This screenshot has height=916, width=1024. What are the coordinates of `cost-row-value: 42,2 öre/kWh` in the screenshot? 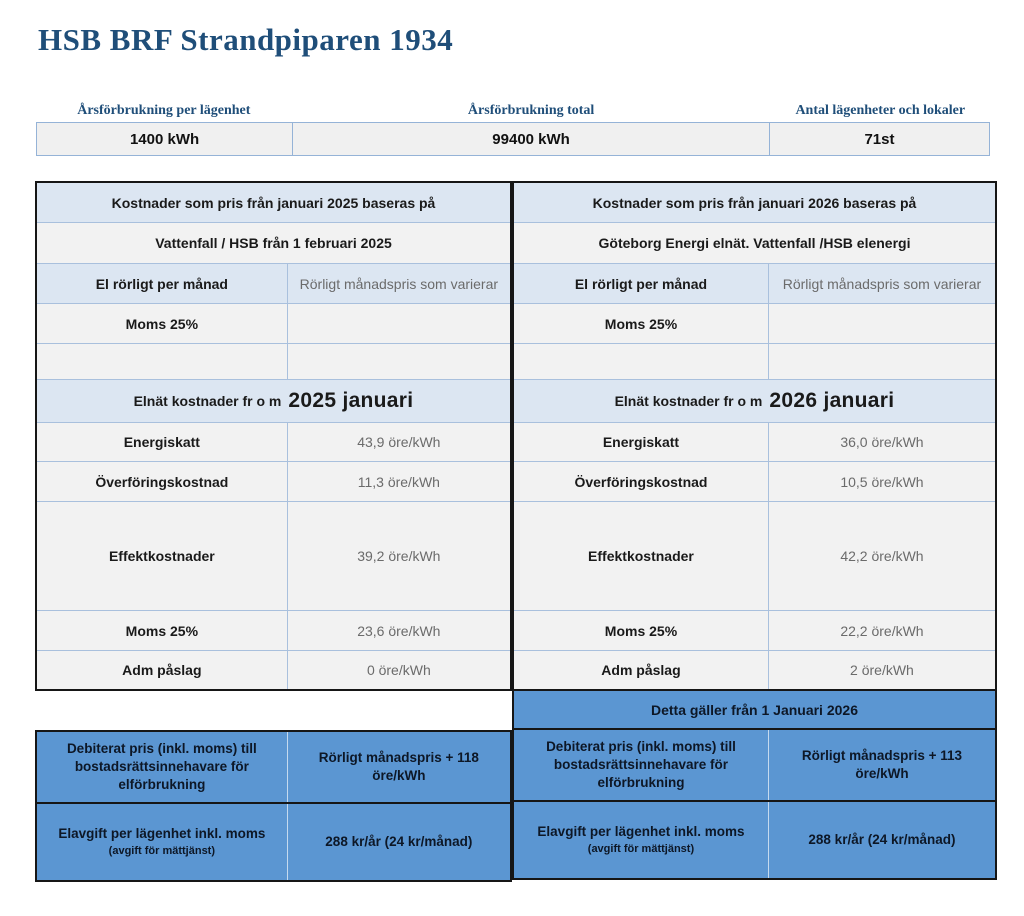 It's located at (882, 556).